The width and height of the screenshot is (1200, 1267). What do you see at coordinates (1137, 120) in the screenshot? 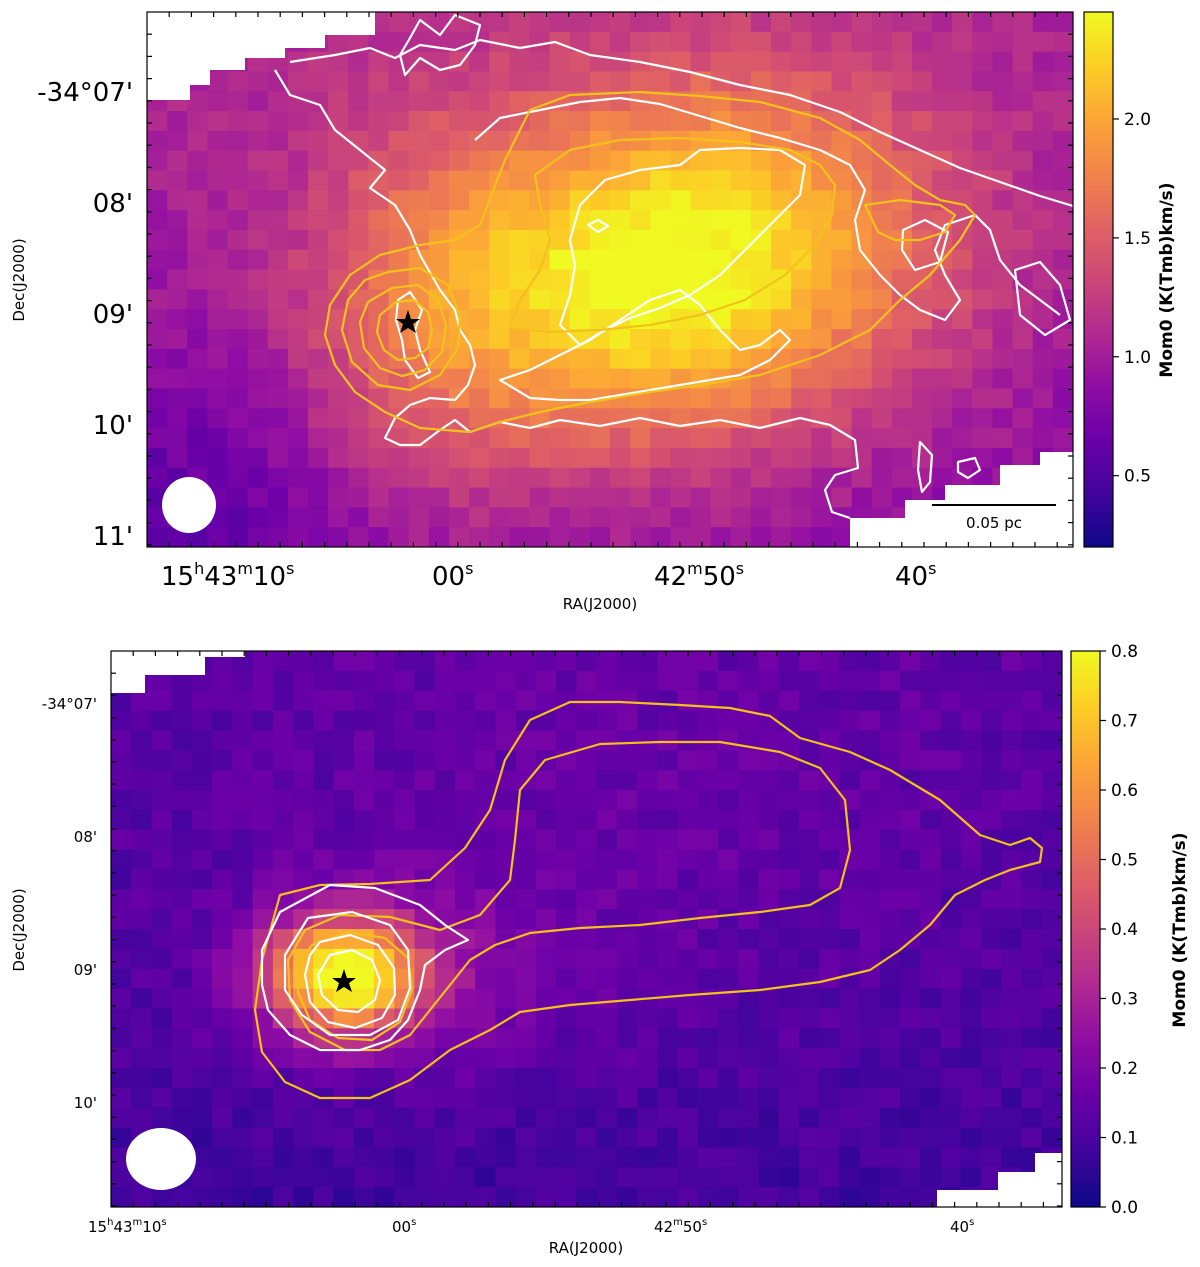
I see `p1-colorbar-tick-label: 2.0` at bounding box center [1137, 120].